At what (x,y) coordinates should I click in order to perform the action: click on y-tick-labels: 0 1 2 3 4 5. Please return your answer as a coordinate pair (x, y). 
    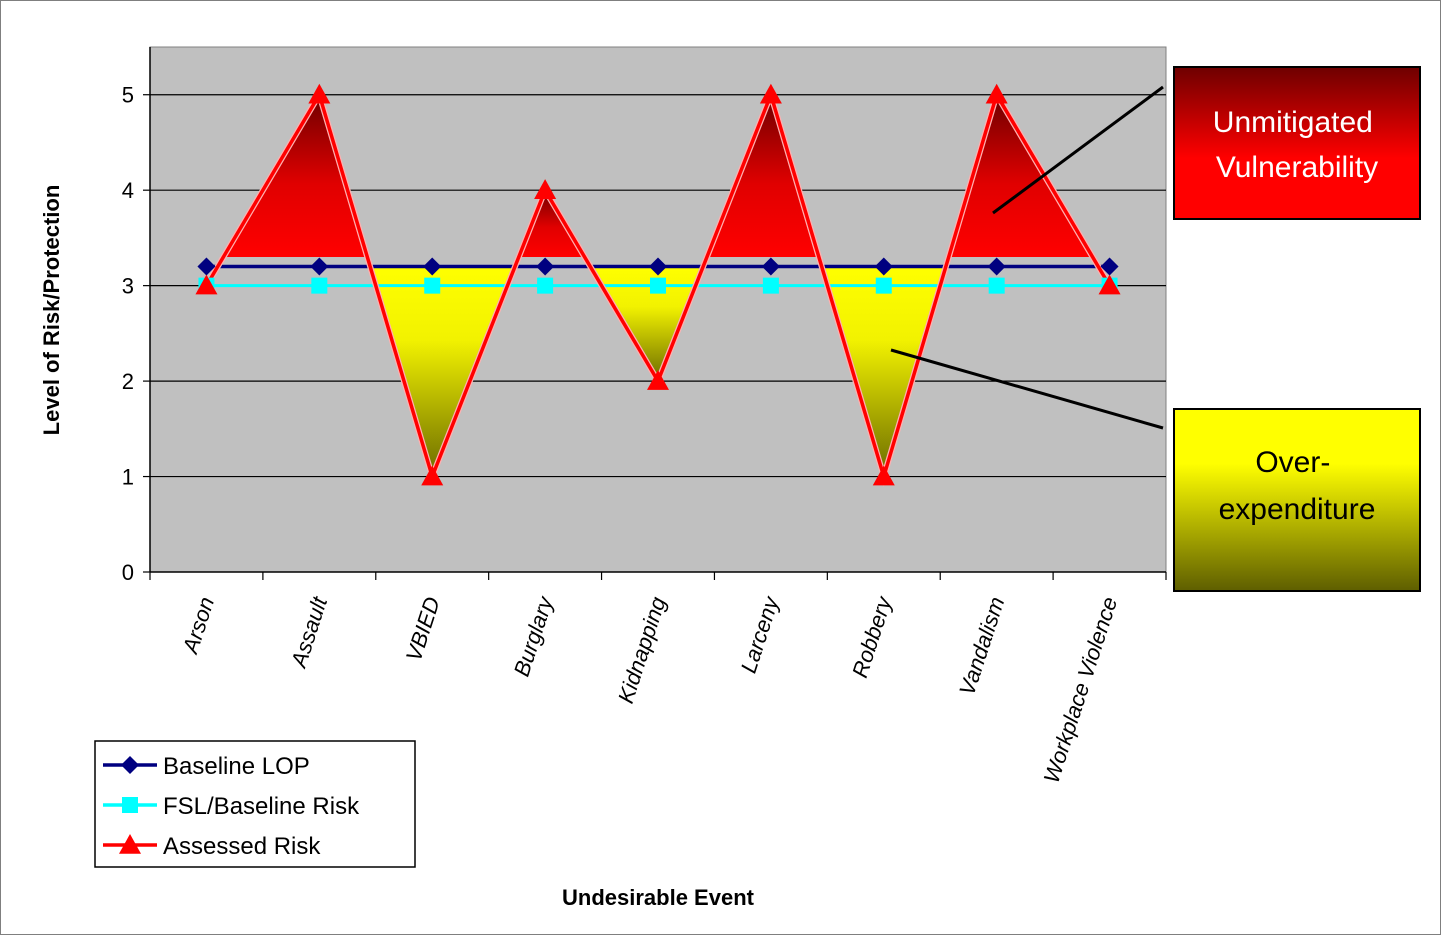
    Looking at the image, I should click on (128, 334).